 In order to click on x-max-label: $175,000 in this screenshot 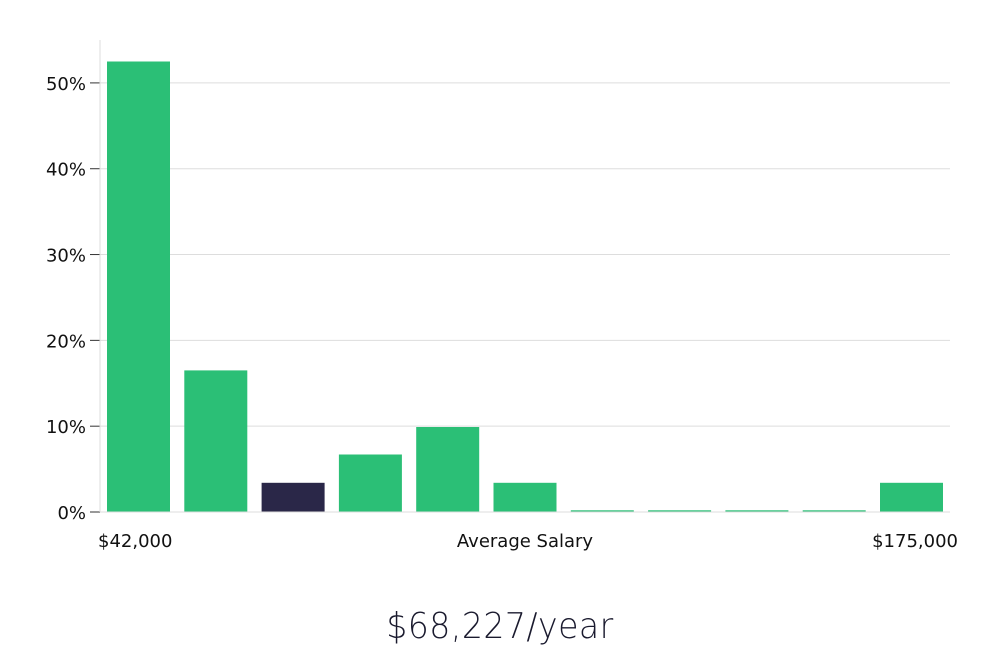, I will do `click(915, 541)`.